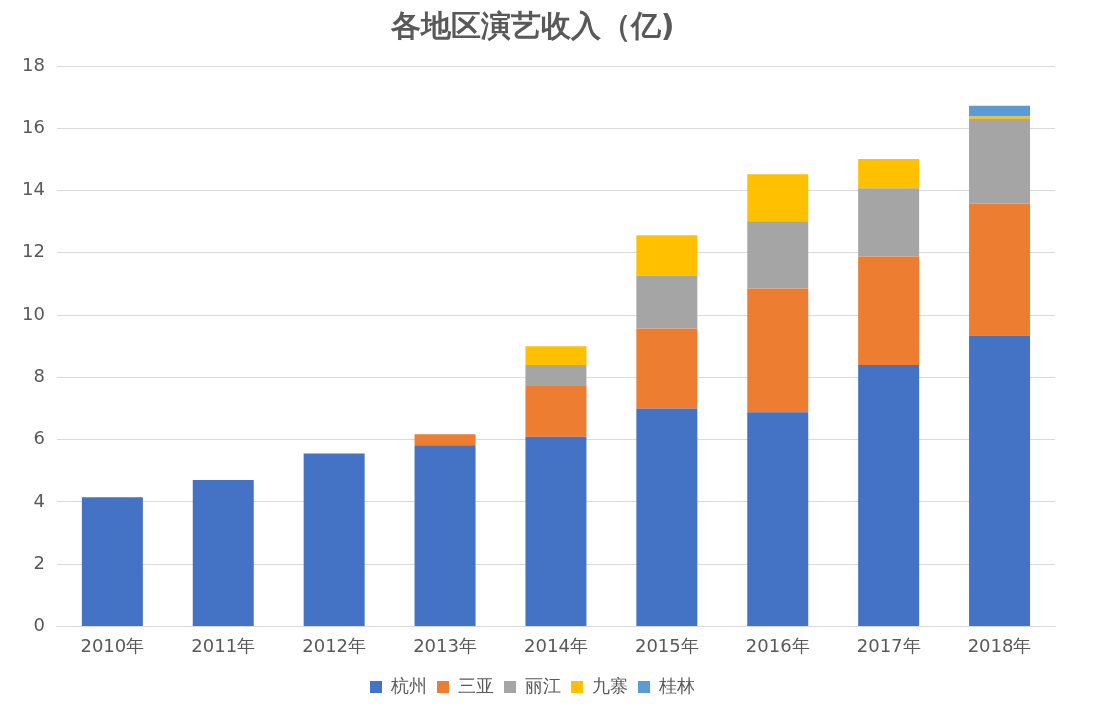 Image resolution: width=1095 pixels, height=716 pixels. Describe the element at coordinates (999, 645) in the screenshot. I see `x-tick-label: 2018年` at that location.